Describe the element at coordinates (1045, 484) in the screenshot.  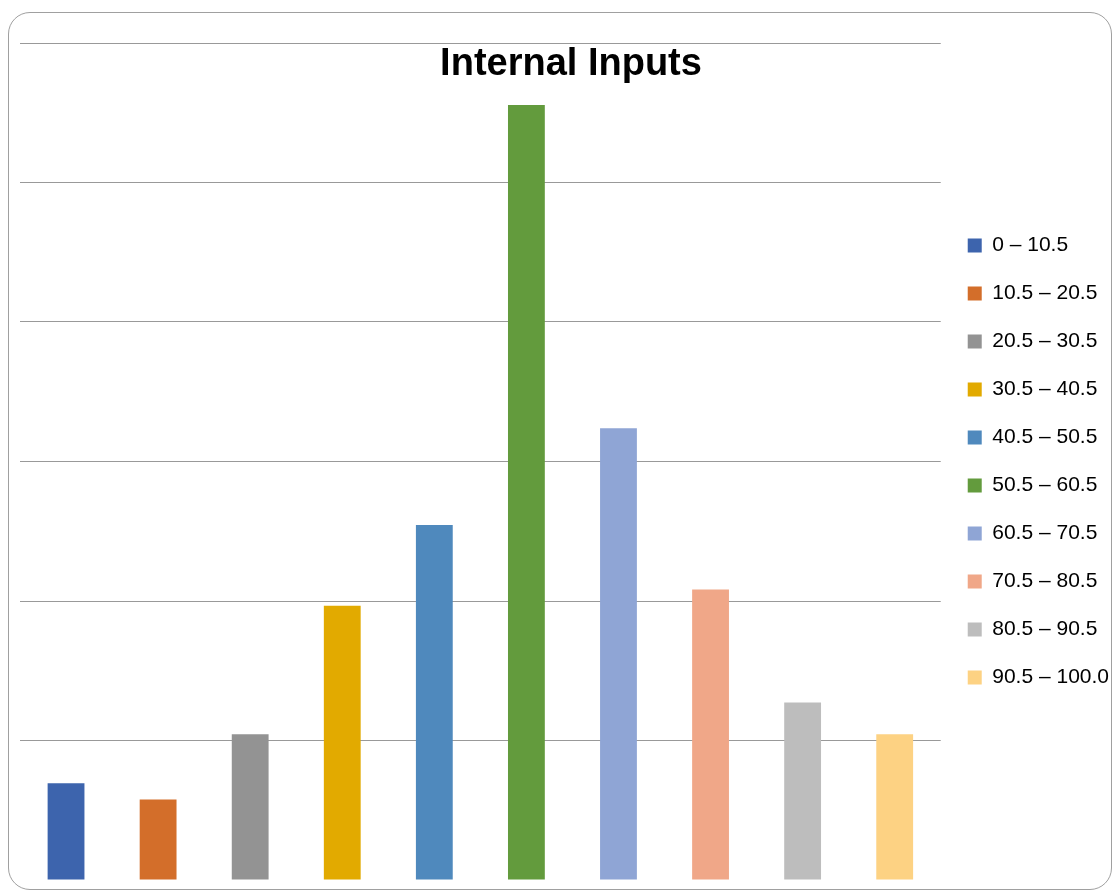
I see `legend-label: 50.5 – 60.5` at that location.